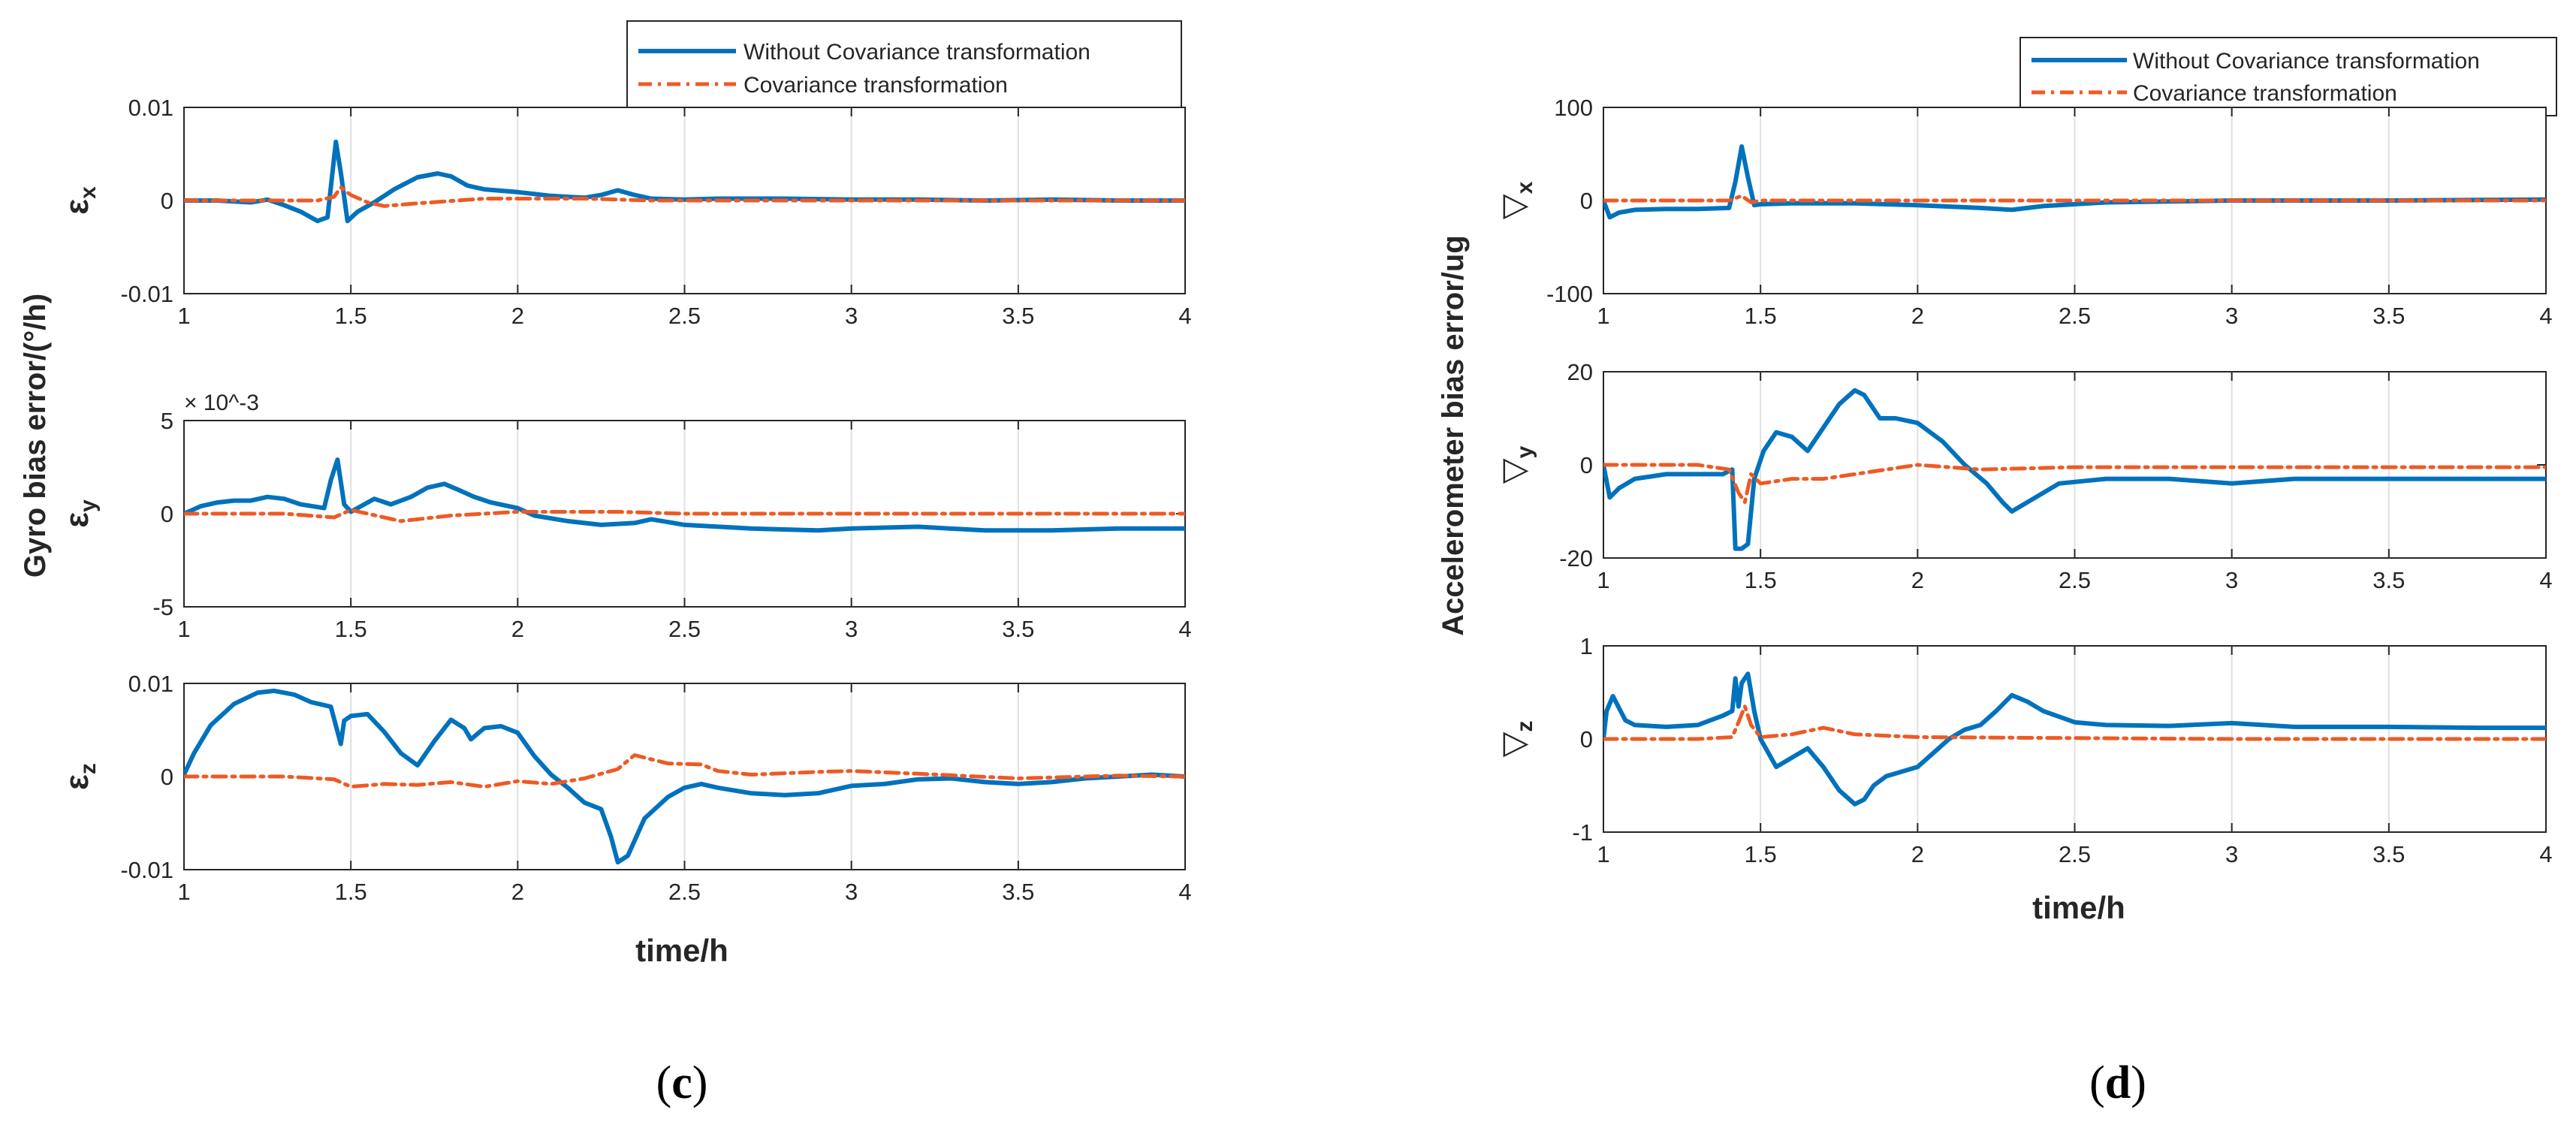 The height and width of the screenshot is (1131, 2576). What do you see at coordinates (2265, 93) in the screenshot?
I see `panel-d-legend-with: Covariance transformation` at bounding box center [2265, 93].